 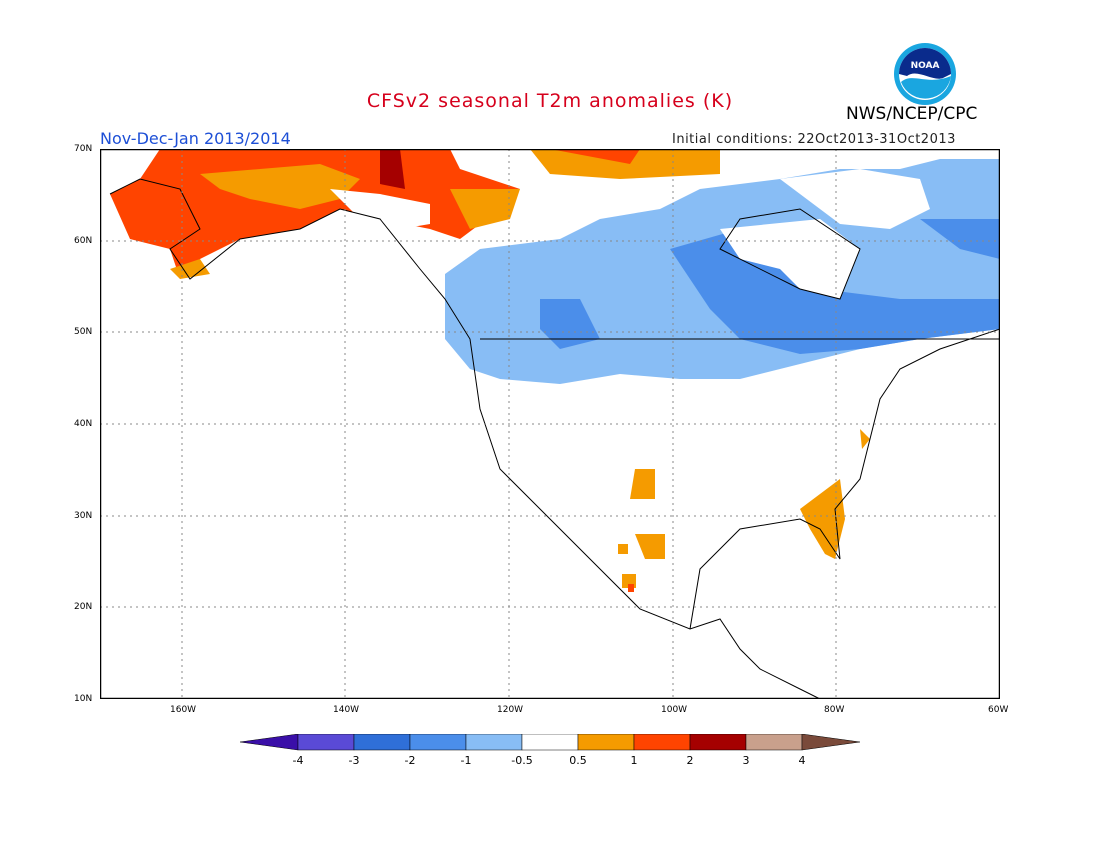 What do you see at coordinates (722, 271) in the screenshot?
I see `cold-region-canada` at bounding box center [722, 271].